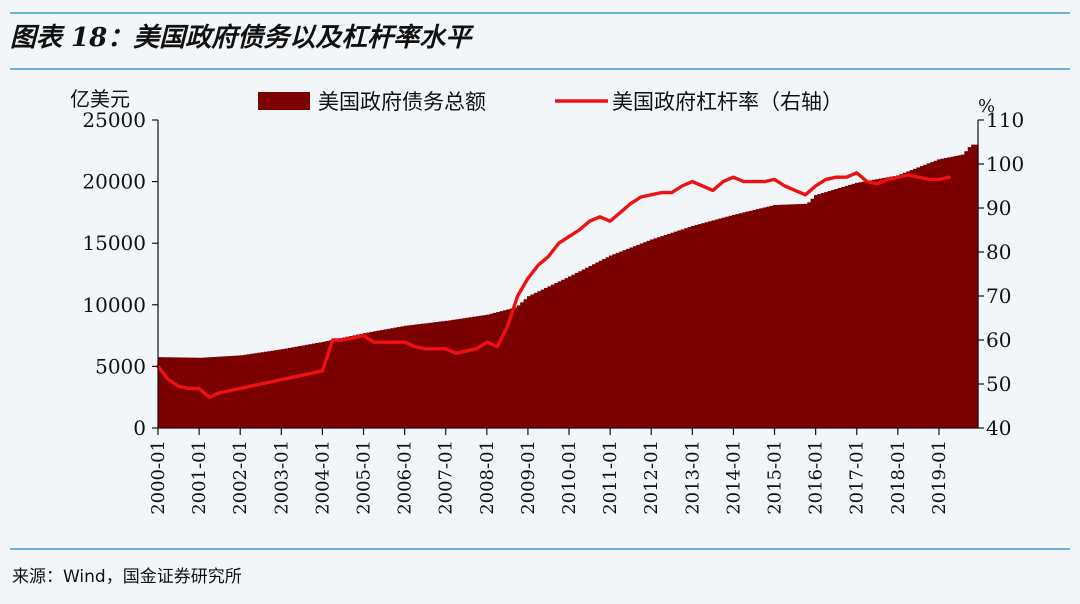 The width and height of the screenshot is (1080, 604). I want to click on x-tick-label: 2012-01, so click(651, 477).